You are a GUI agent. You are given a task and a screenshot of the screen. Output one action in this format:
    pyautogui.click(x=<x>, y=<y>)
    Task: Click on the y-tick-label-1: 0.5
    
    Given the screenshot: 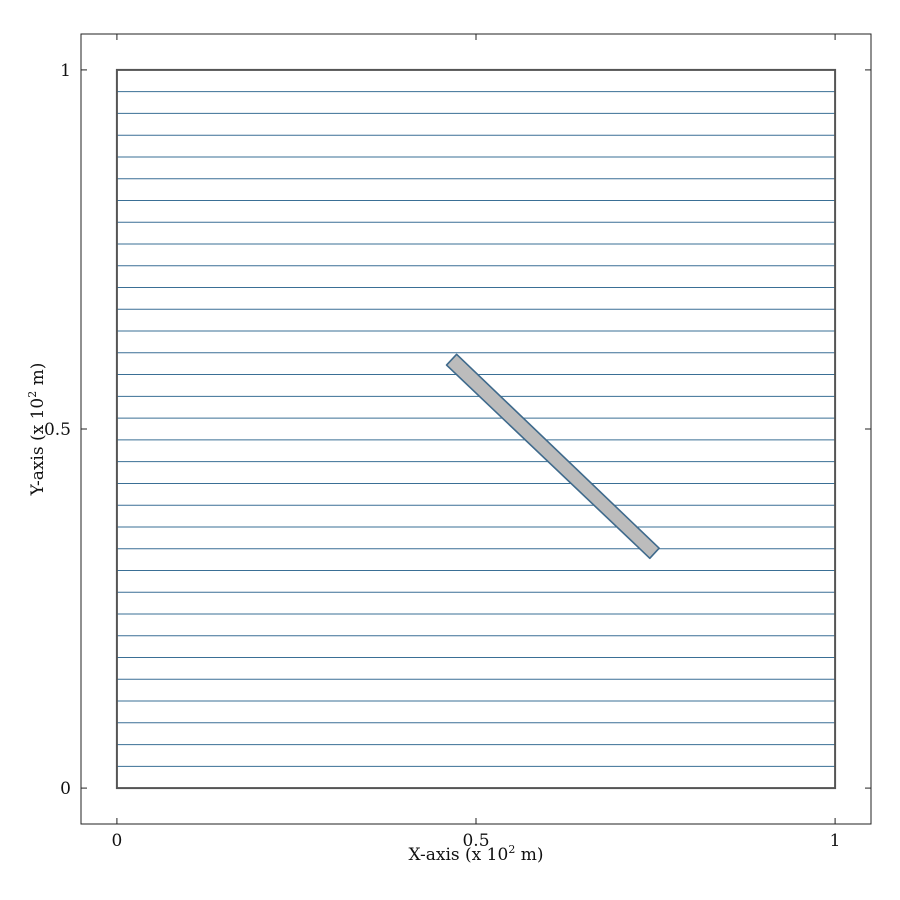 What is the action you would take?
    pyautogui.click(x=57, y=430)
    